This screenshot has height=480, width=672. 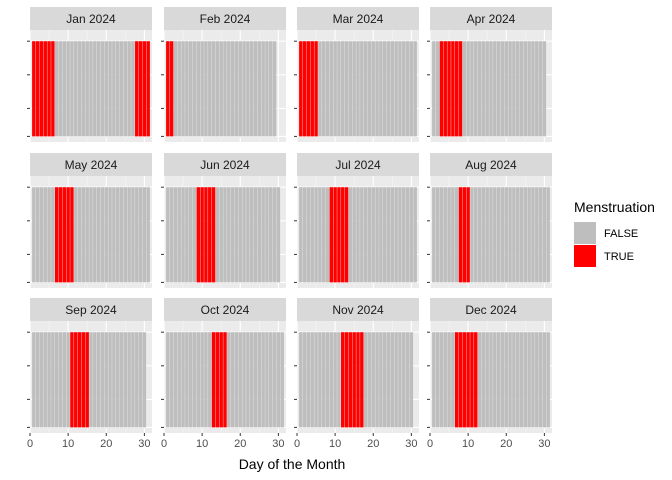 What do you see at coordinates (91, 19) in the screenshot?
I see `facet-strip-label: Jan 2024` at bounding box center [91, 19].